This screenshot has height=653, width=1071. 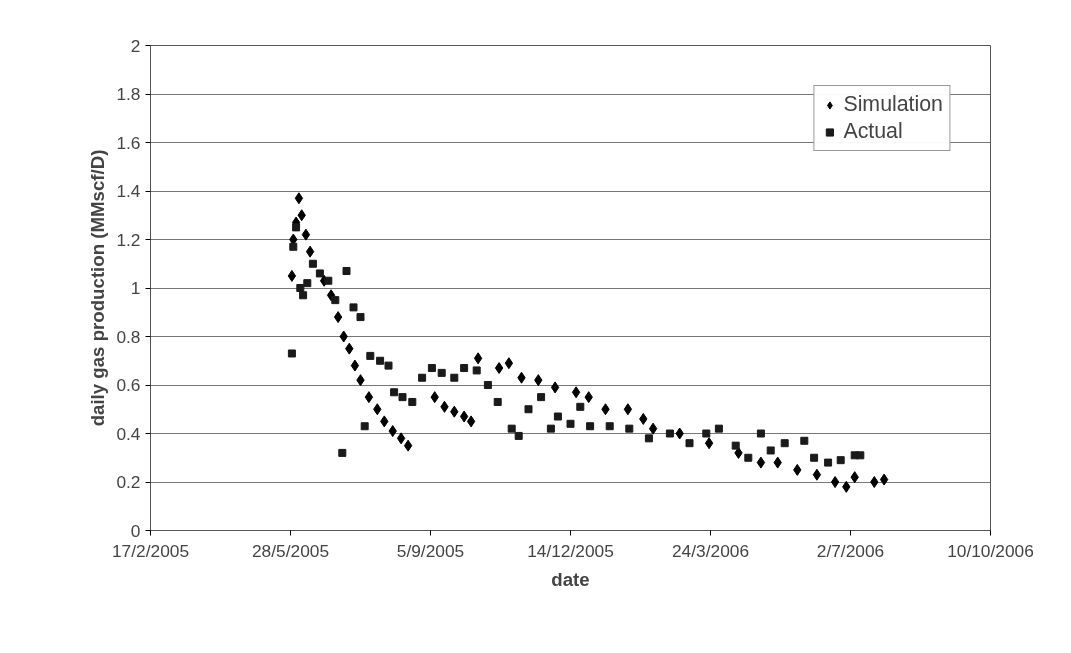 I want to click on y-tick-label: 0.2, so click(x=128, y=482).